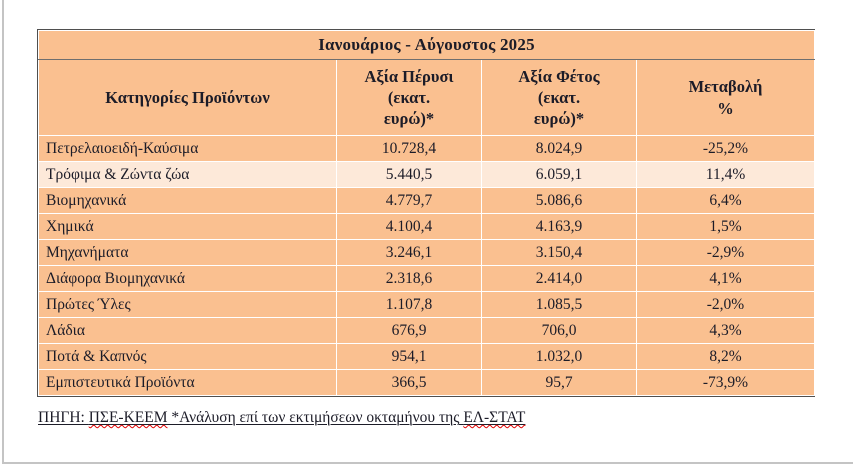 This screenshot has width=853, height=466. Describe the element at coordinates (725, 174) in the screenshot. I see `cell-change: 11,4%` at that location.